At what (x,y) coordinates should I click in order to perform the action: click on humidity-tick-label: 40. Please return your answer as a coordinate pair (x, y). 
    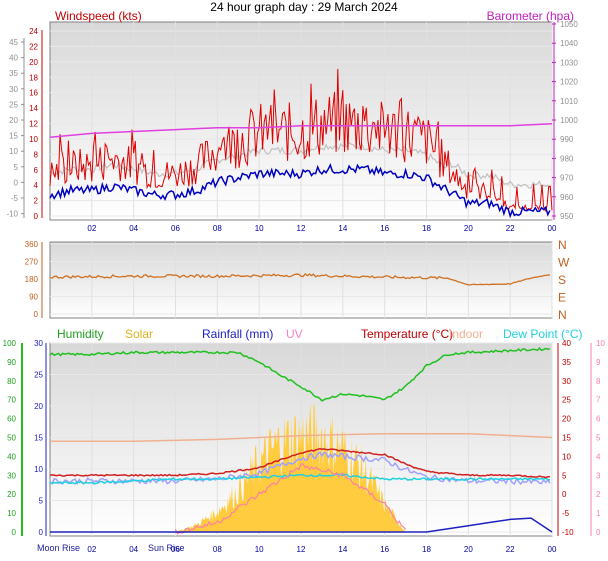
    Looking at the image, I should click on (11, 456).